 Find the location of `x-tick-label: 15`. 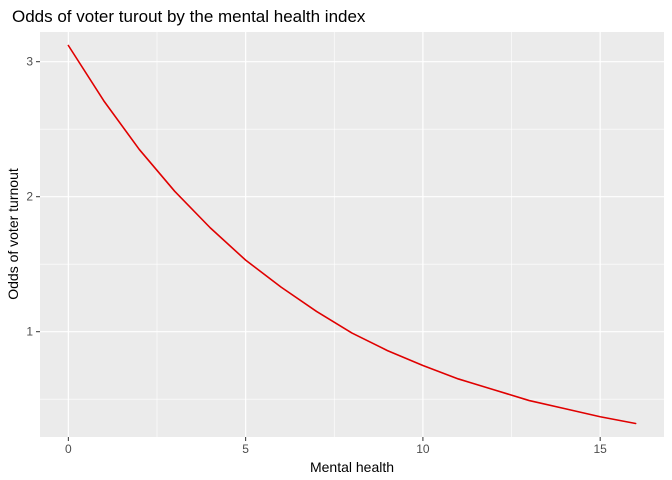

x-tick-label: 15 is located at coordinates (601, 449).